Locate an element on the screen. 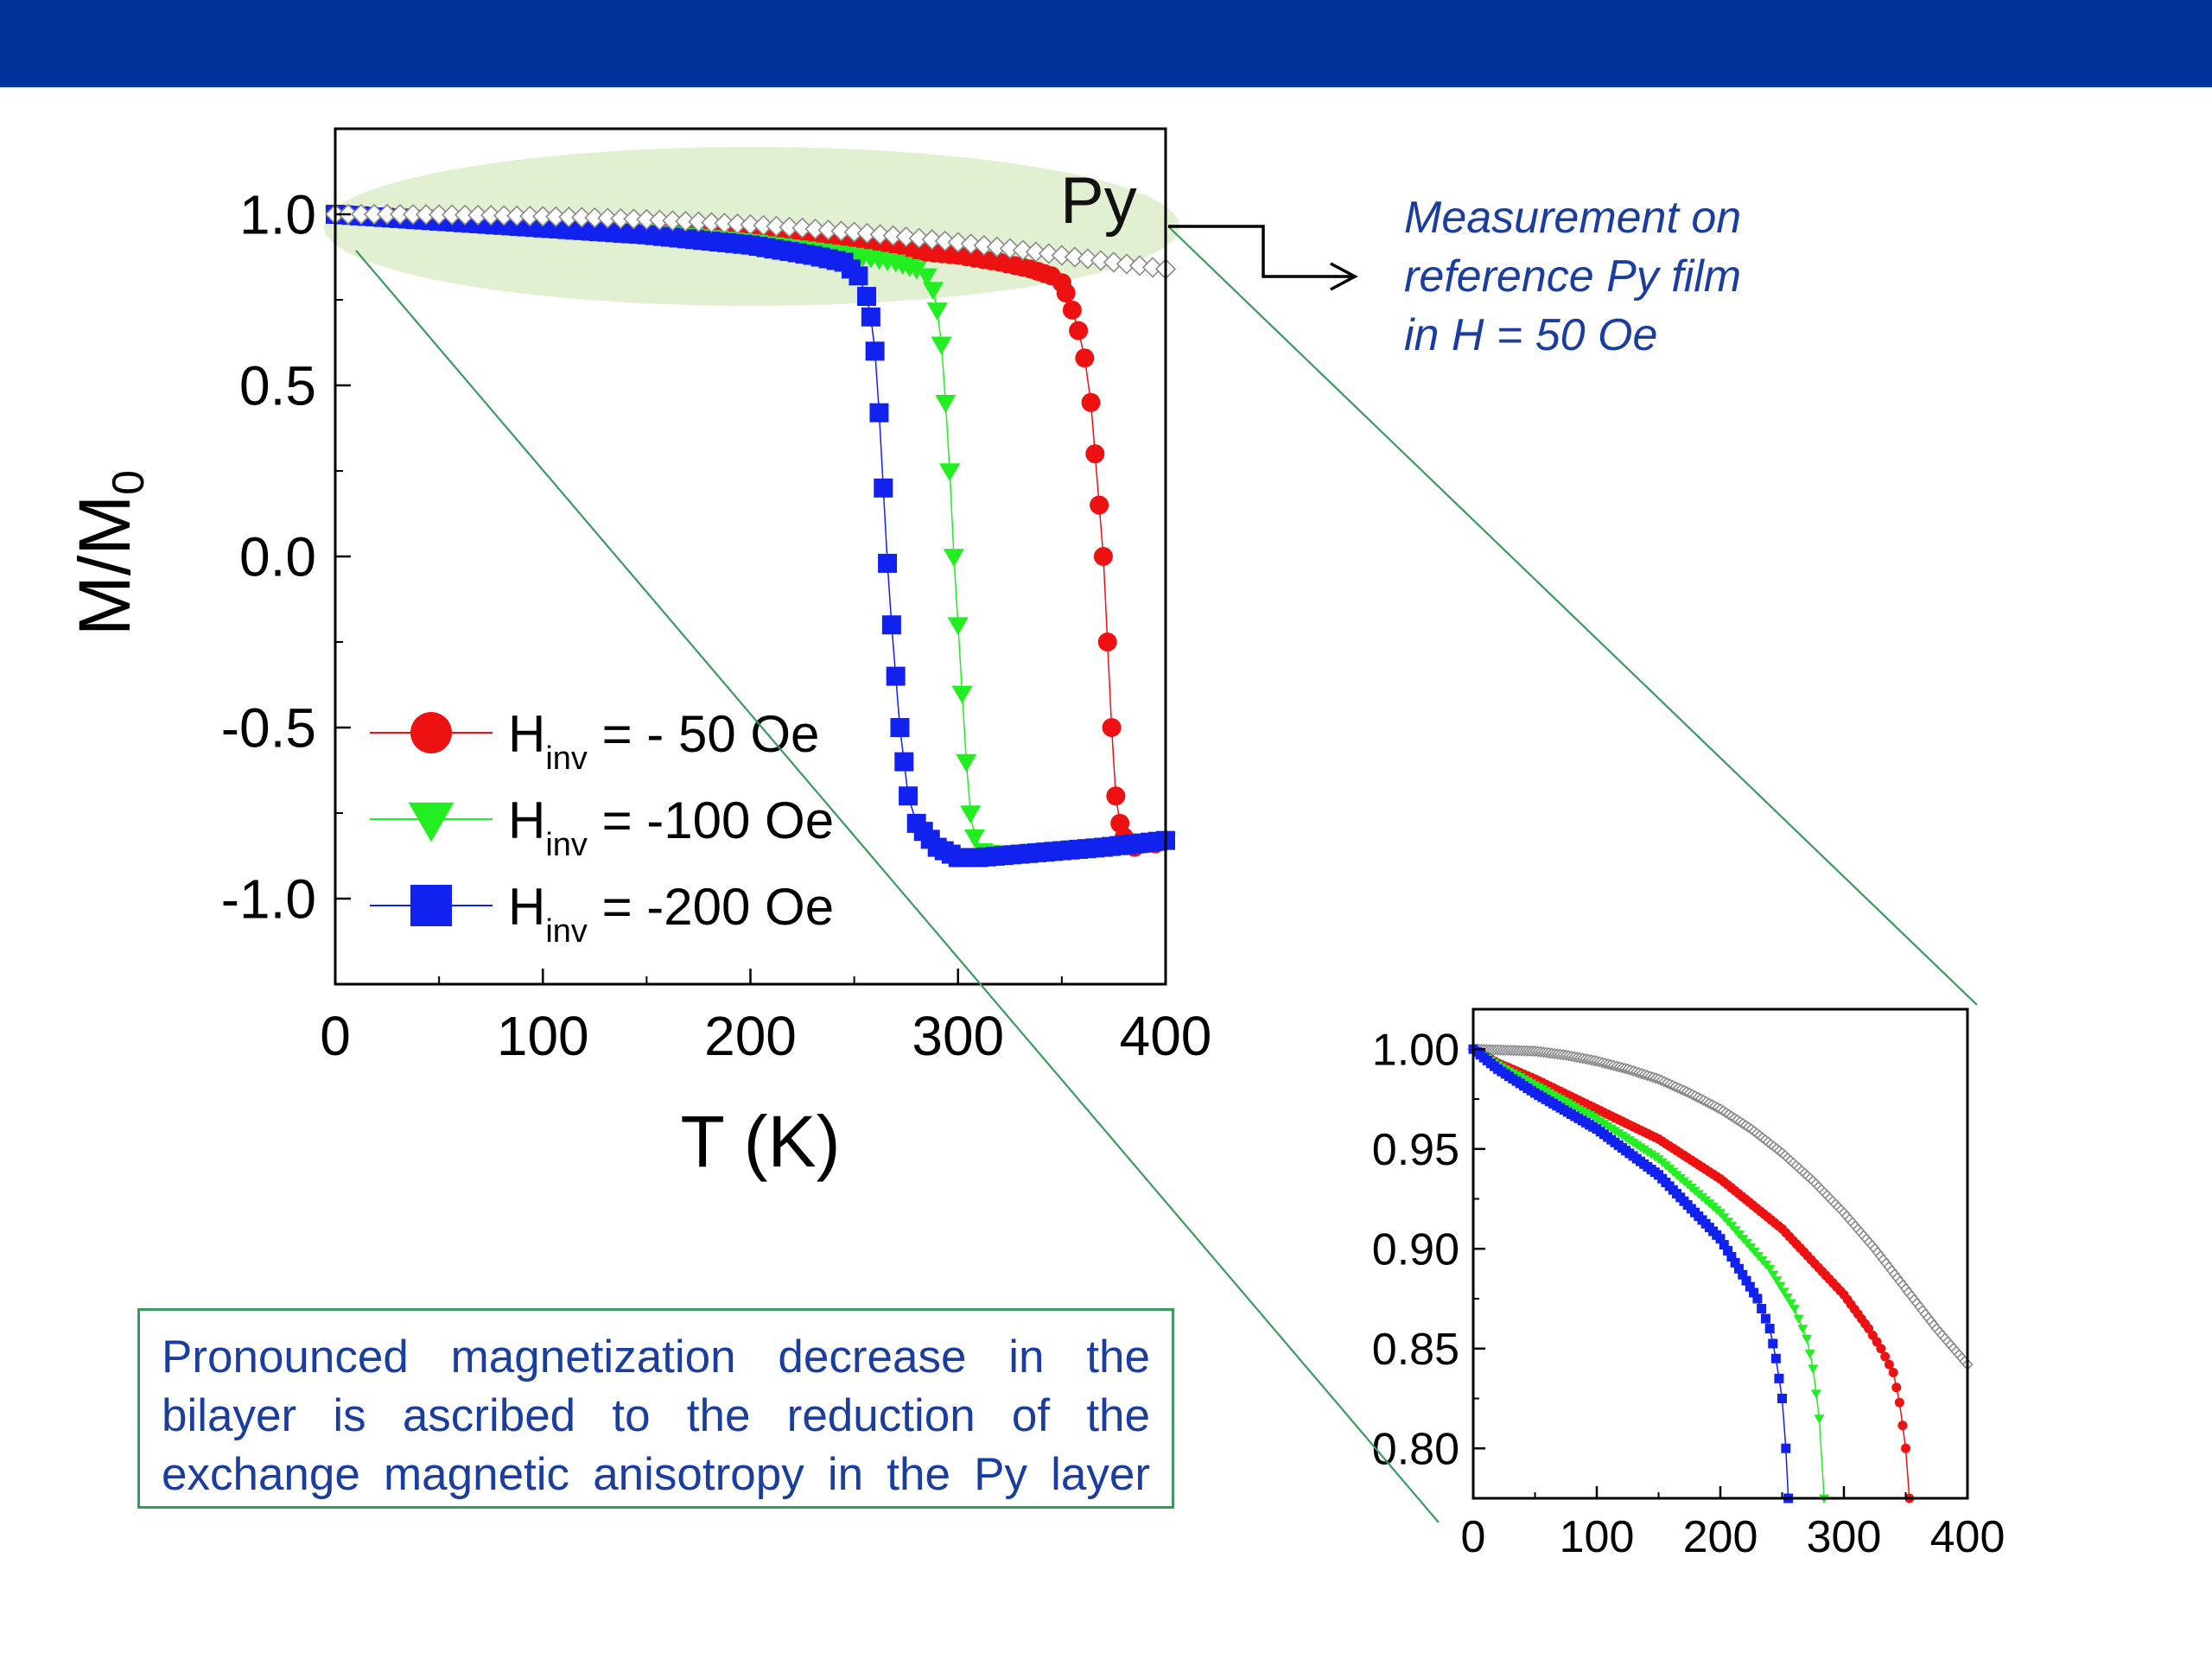 The width and height of the screenshot is (2212, 1659). y-tick-label: 0.5 is located at coordinates (277, 385).